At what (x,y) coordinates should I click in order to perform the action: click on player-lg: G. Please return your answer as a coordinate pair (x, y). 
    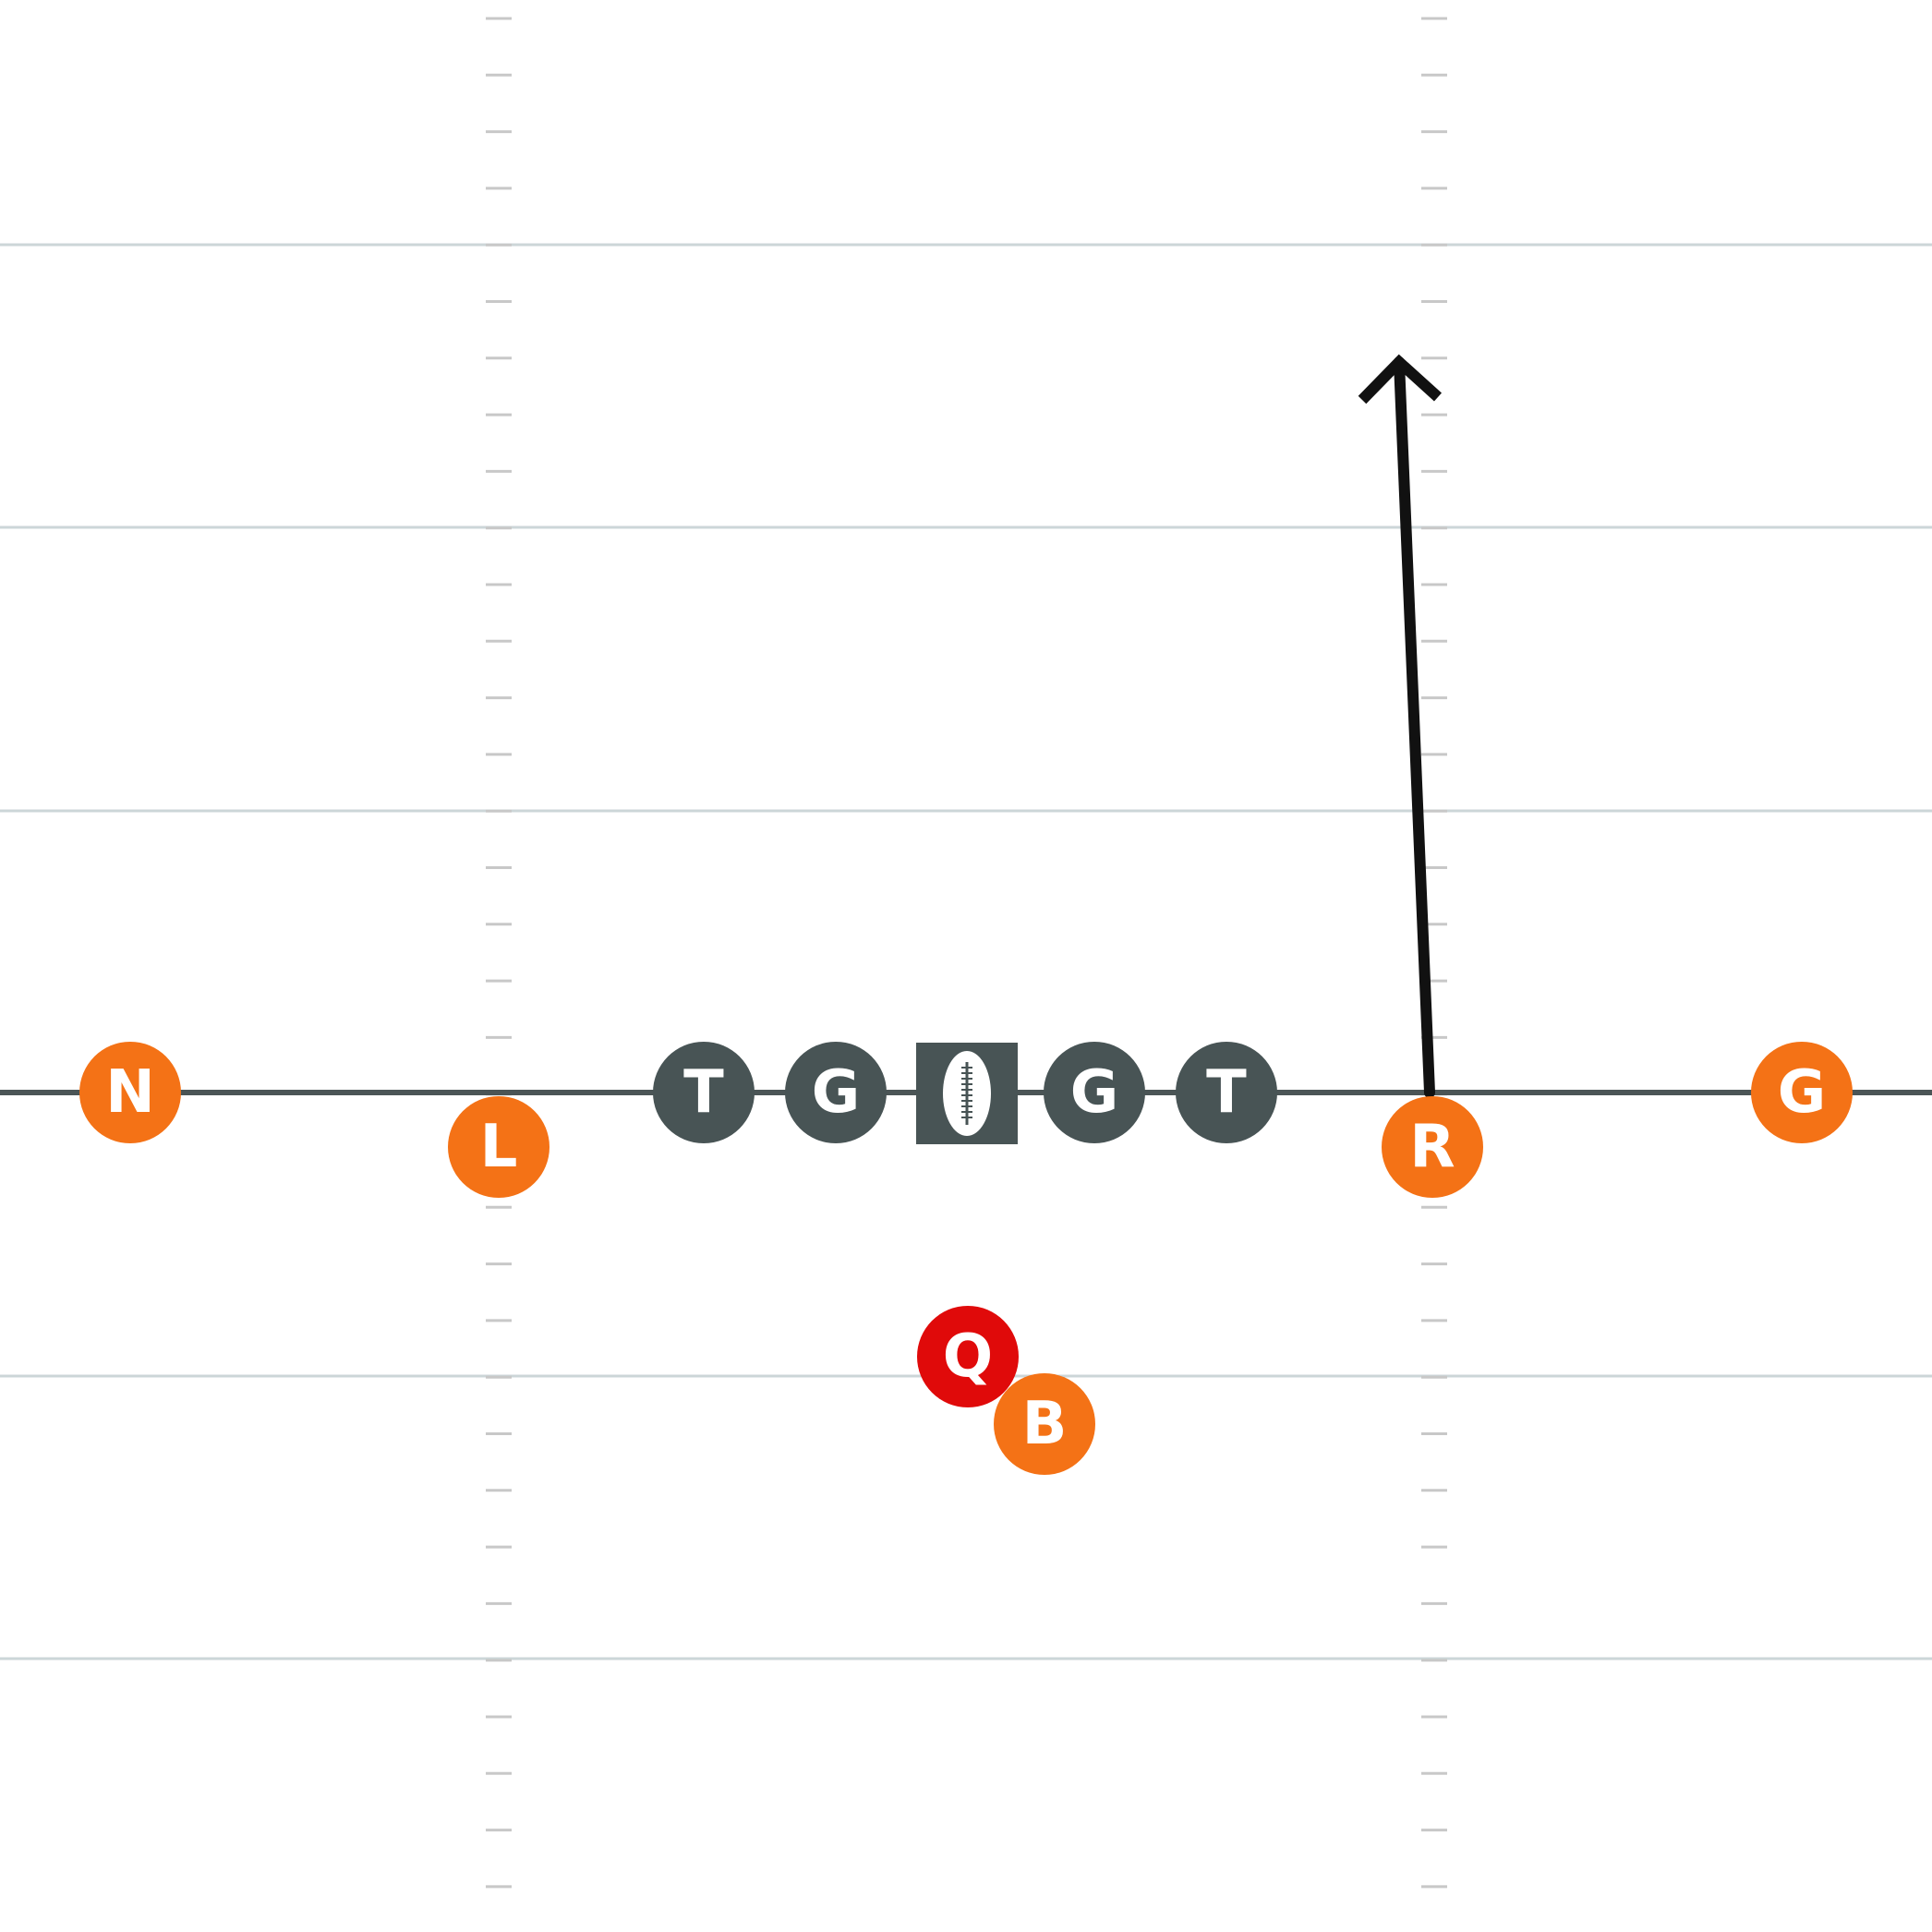
    Looking at the image, I should click on (836, 1093).